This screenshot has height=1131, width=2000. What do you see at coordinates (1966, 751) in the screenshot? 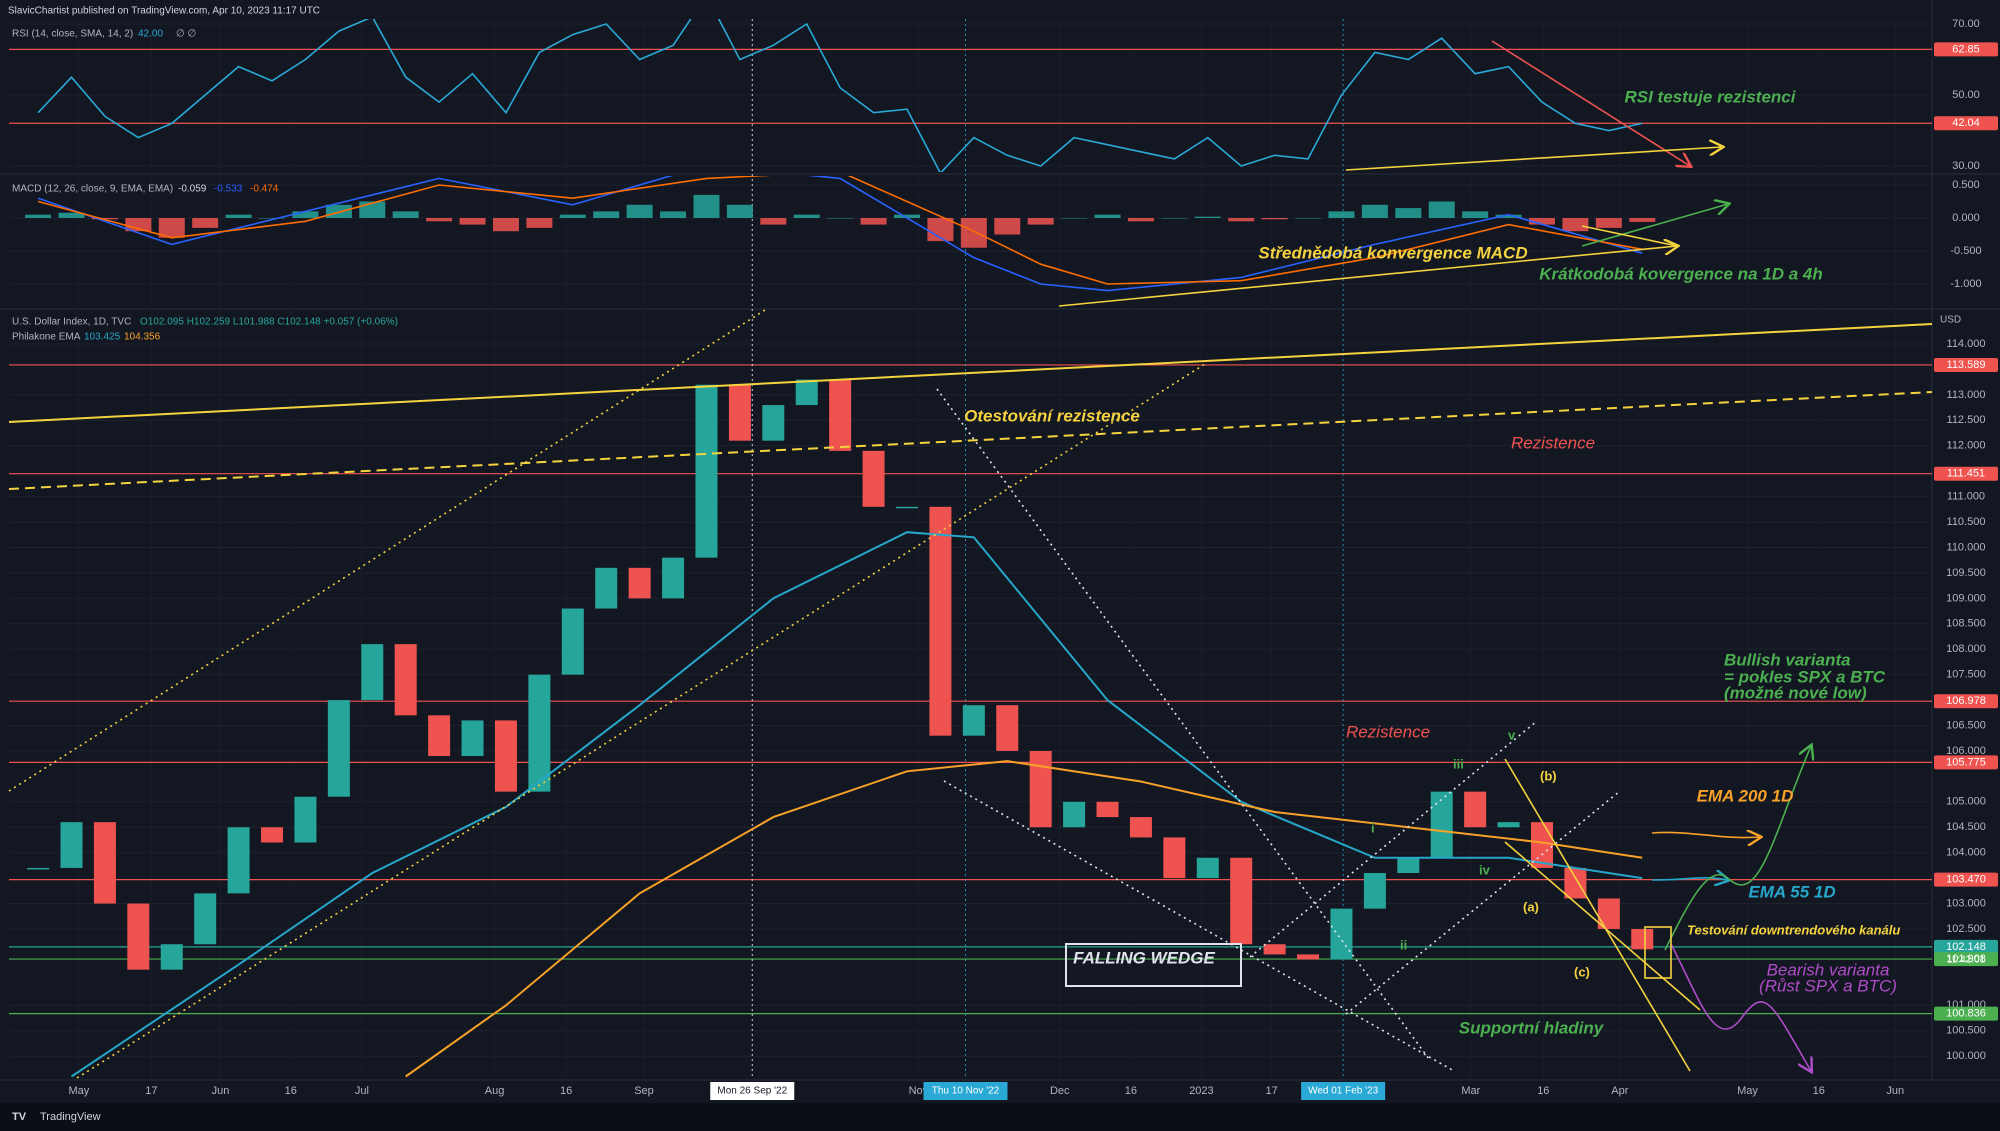
I see `y-tick-label: 106.000` at bounding box center [1966, 751].